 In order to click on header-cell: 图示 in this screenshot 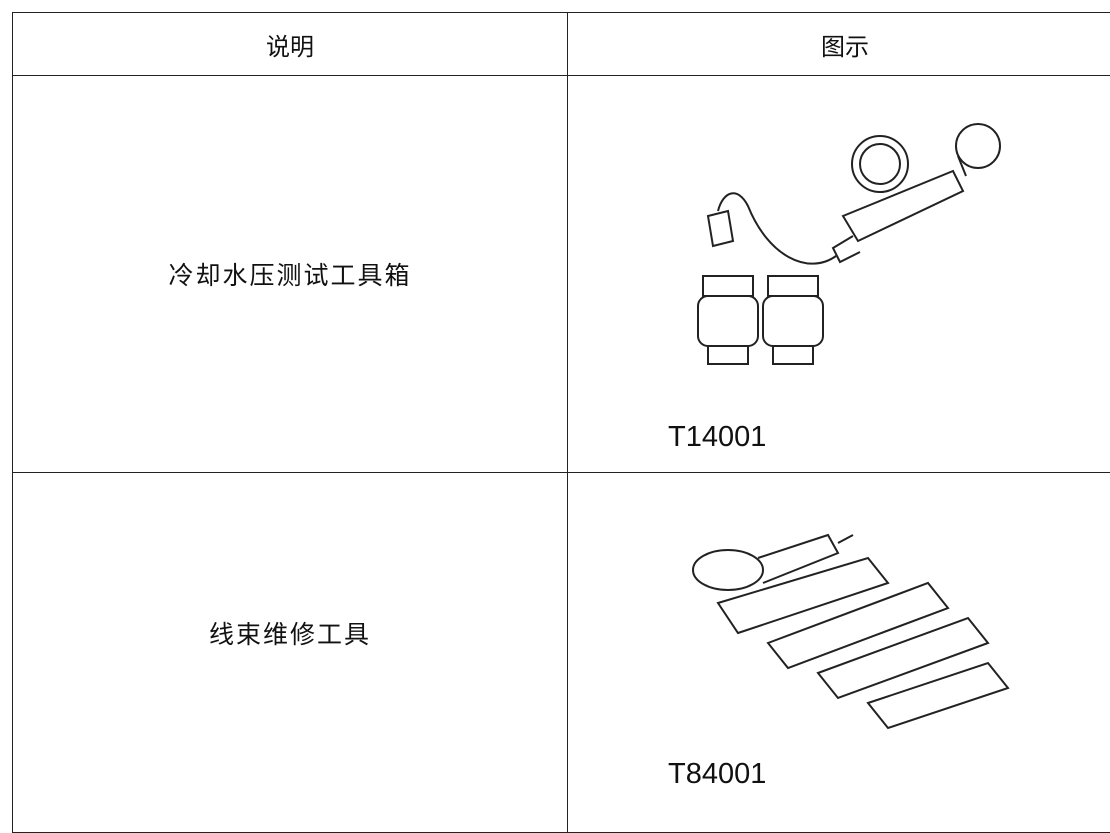, I will do `click(839, 44)`.